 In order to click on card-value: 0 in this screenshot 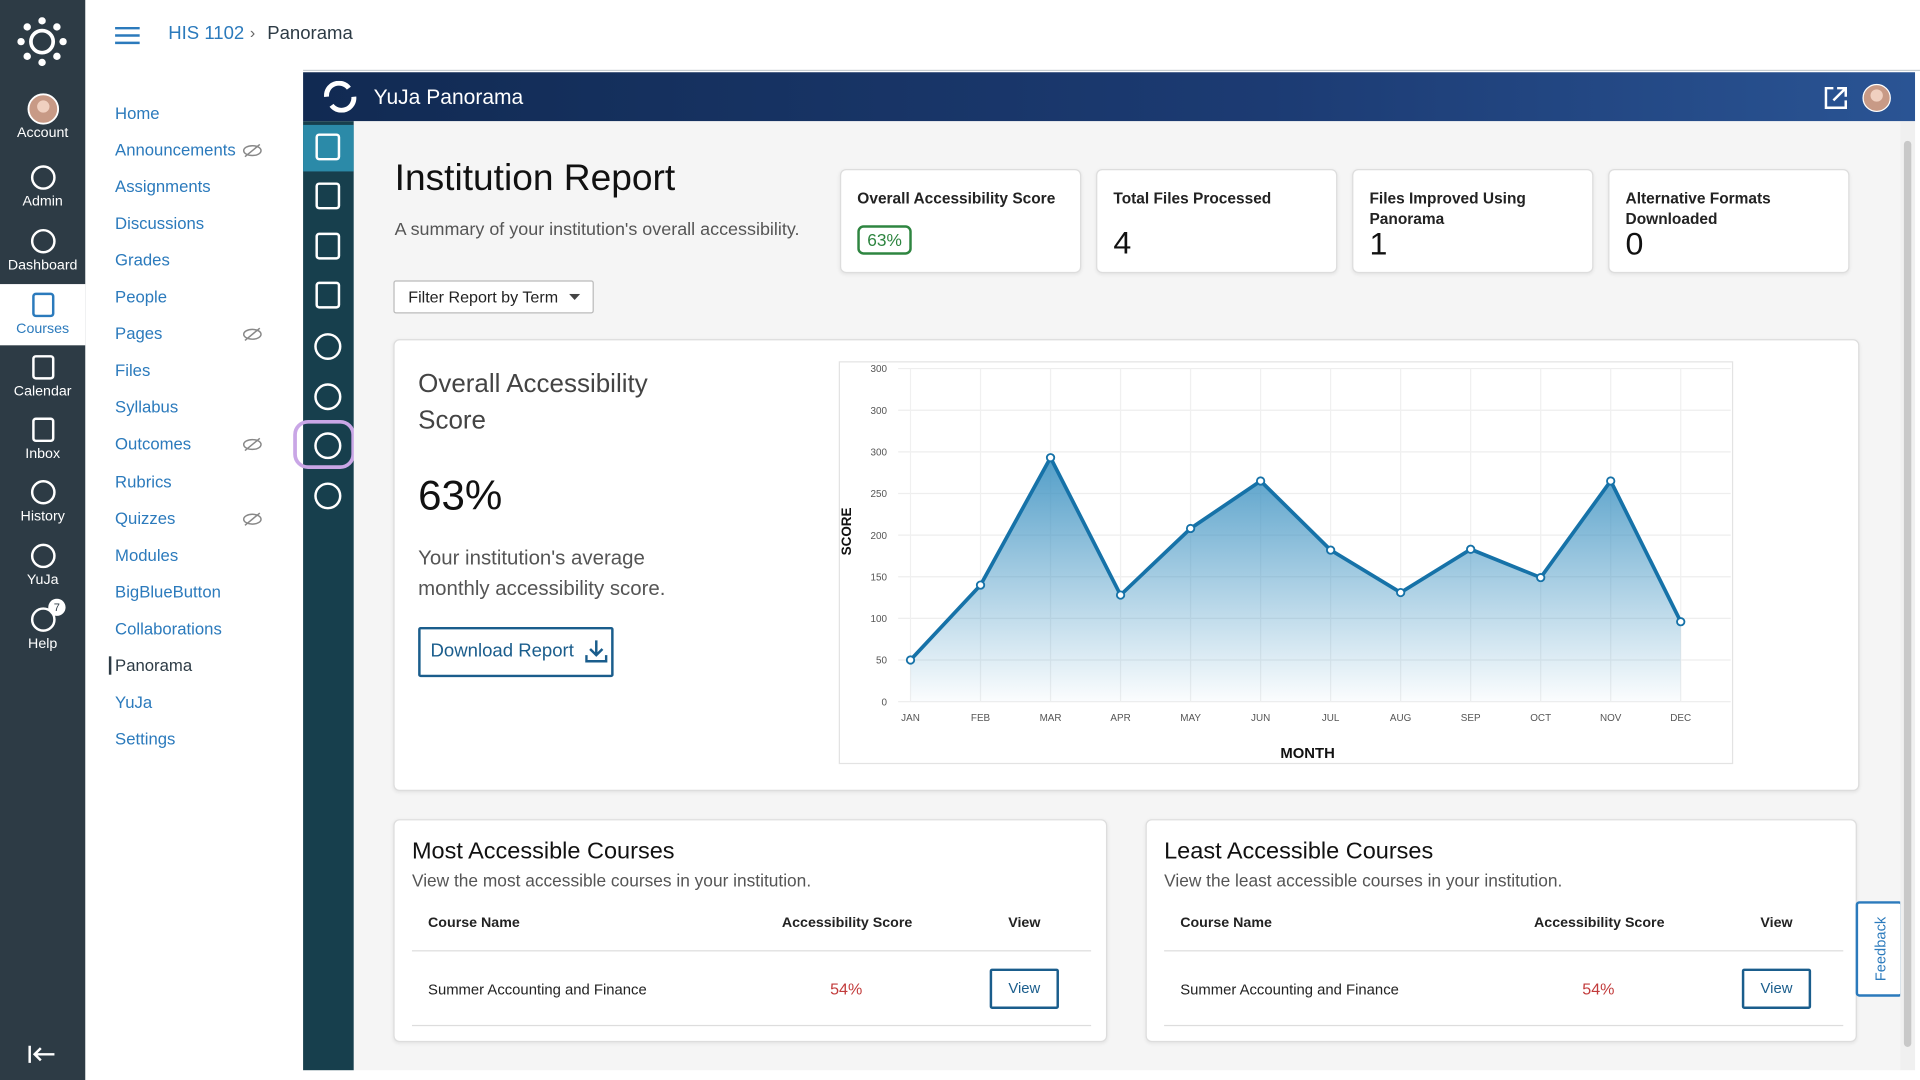, I will do `click(1634, 244)`.